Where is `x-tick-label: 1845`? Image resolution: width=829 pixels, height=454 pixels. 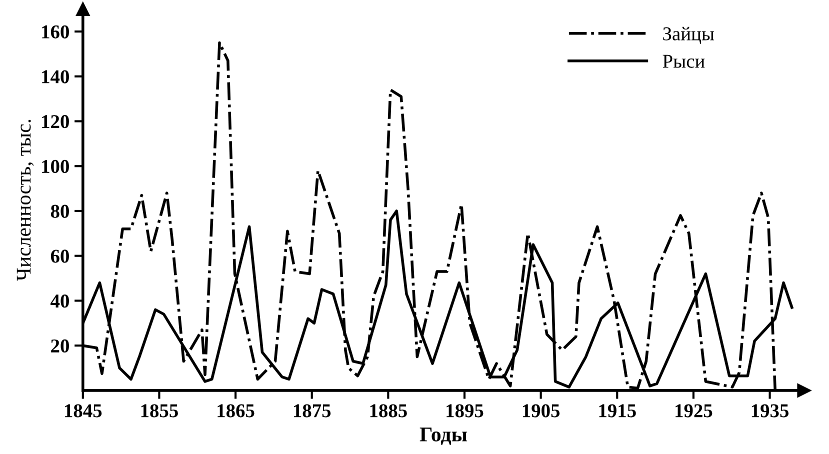 x-tick-label: 1845 is located at coordinates (83, 411).